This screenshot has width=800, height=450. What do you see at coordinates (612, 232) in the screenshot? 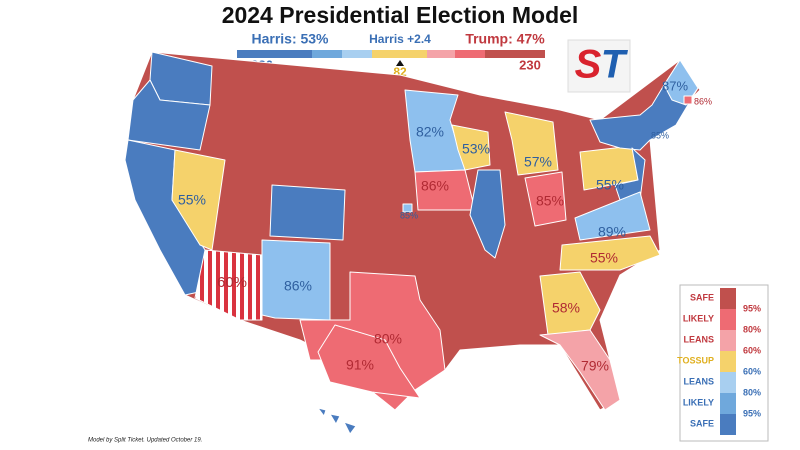
I see `state-label: 89%` at bounding box center [612, 232].